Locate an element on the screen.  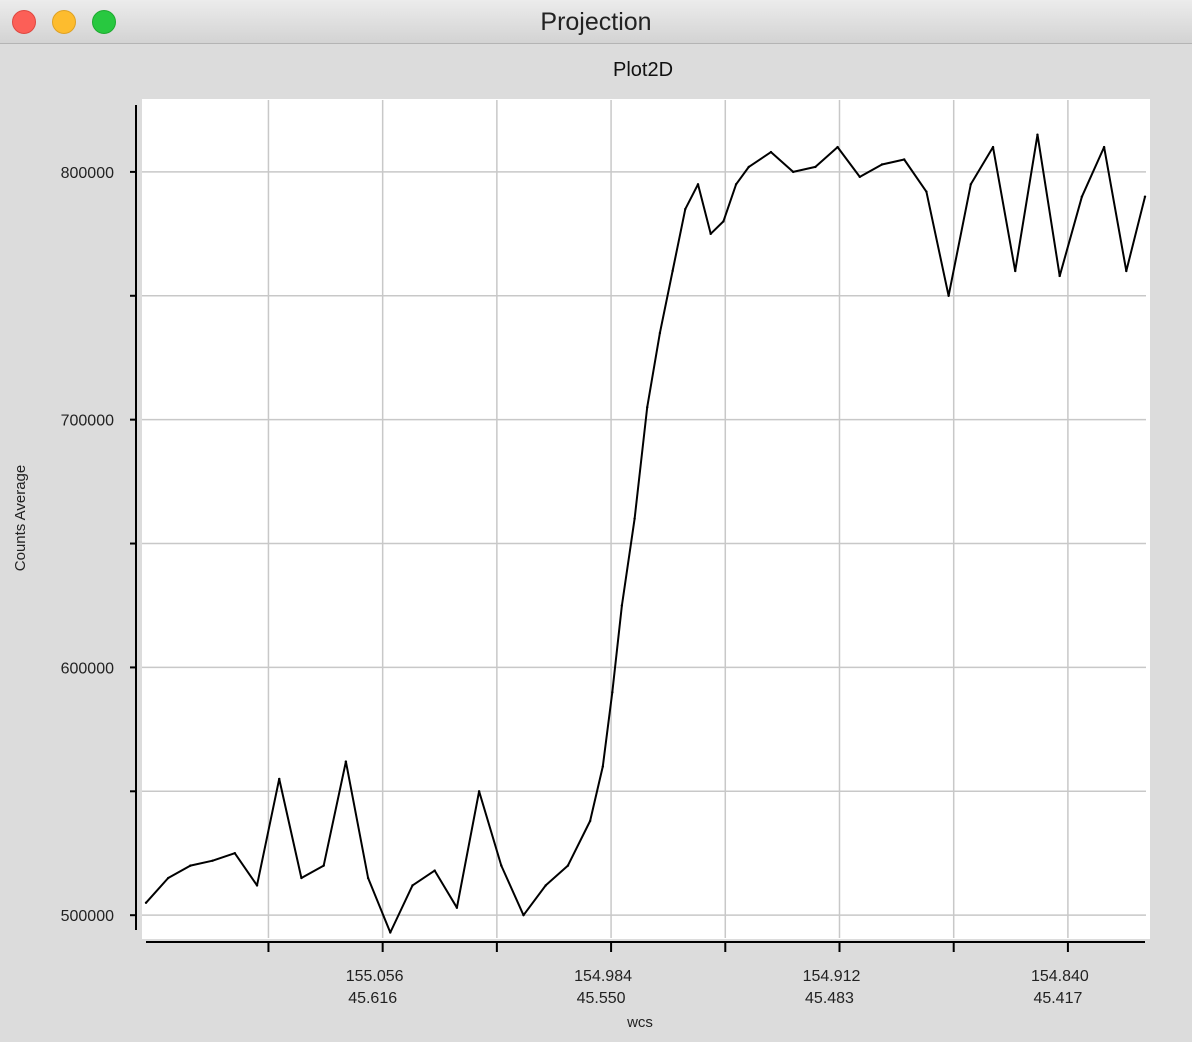
x-tick-label-secondary: 45.483 is located at coordinates (829, 998).